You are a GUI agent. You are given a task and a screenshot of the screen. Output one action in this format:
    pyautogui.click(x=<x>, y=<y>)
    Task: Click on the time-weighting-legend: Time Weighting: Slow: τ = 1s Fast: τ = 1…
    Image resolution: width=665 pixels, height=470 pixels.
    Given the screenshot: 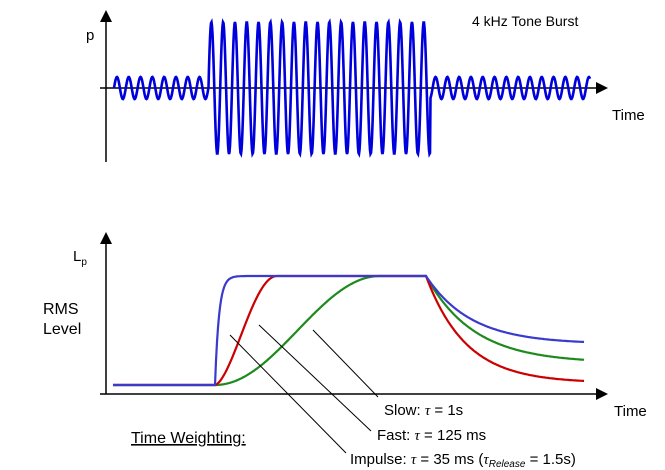 What is the action you would take?
    pyautogui.click(x=353, y=436)
    